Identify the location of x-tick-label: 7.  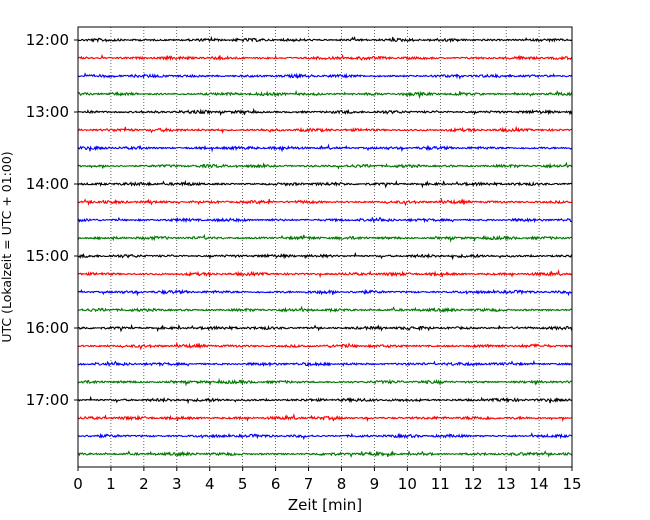
(309, 484).